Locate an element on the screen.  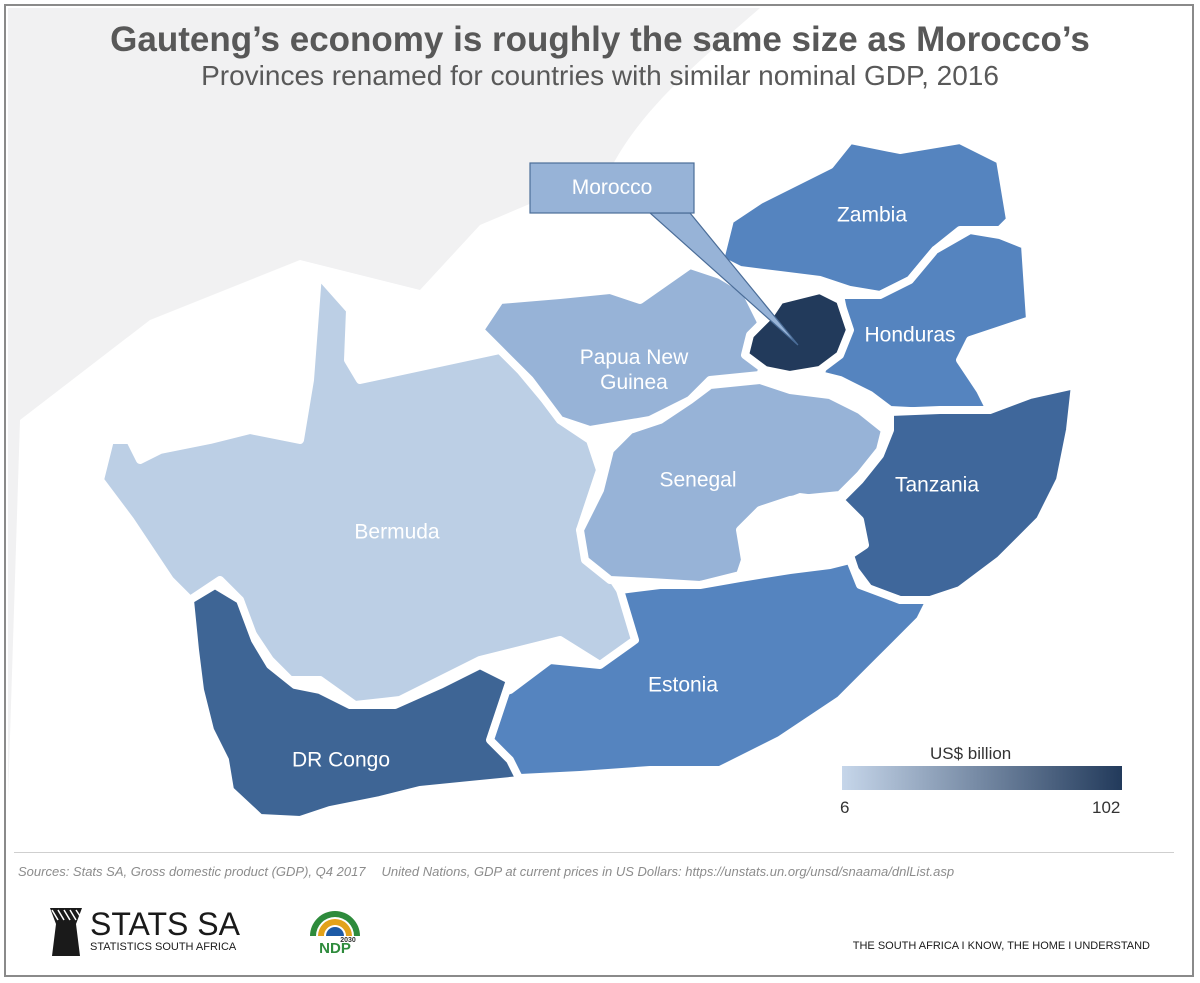
legend-title: US$ billion is located at coordinates (971, 753).